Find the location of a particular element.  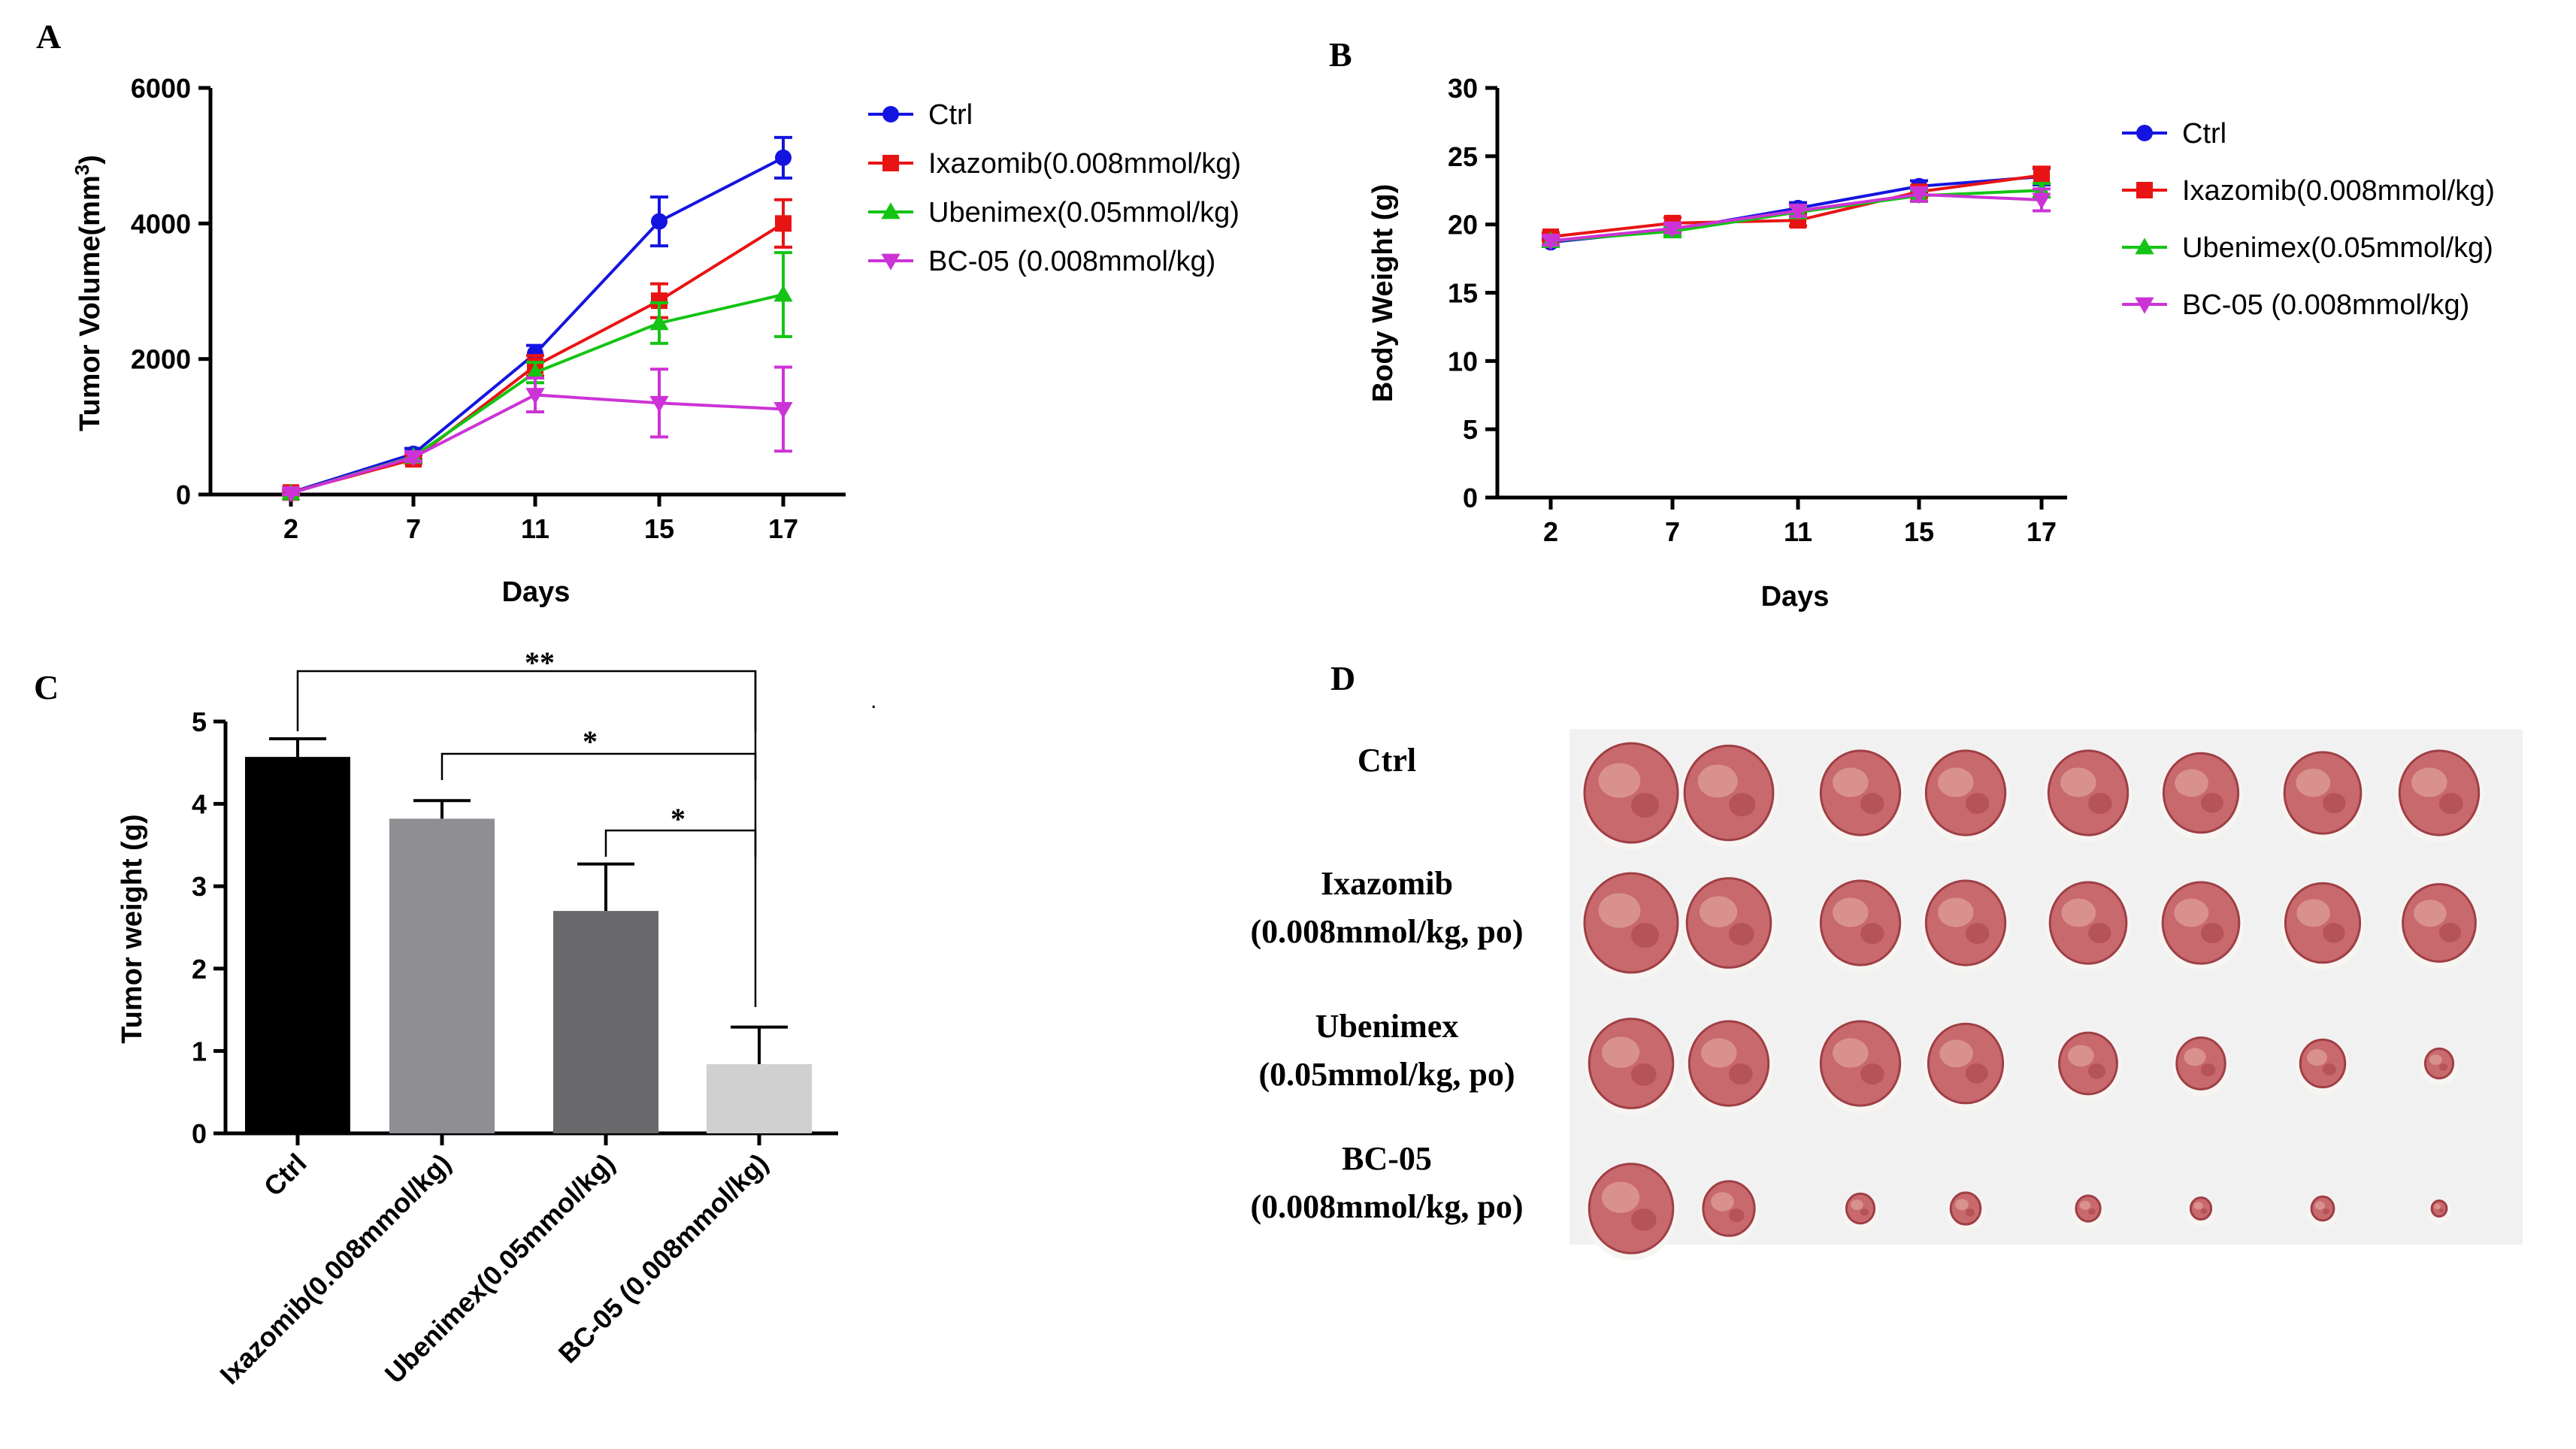

chart-c-ytick-label: 4 is located at coordinates (199, 804).